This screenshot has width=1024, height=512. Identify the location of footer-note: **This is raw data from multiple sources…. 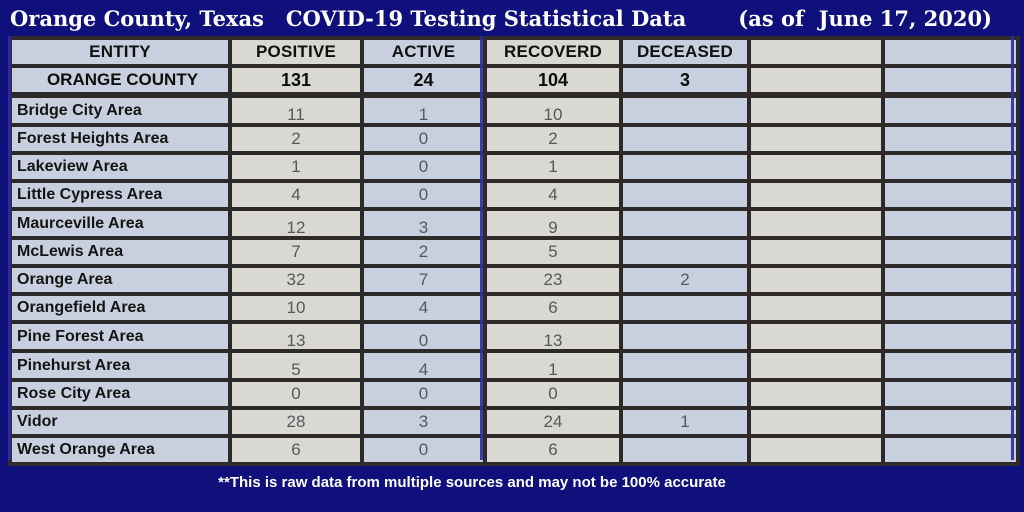
(472, 482).